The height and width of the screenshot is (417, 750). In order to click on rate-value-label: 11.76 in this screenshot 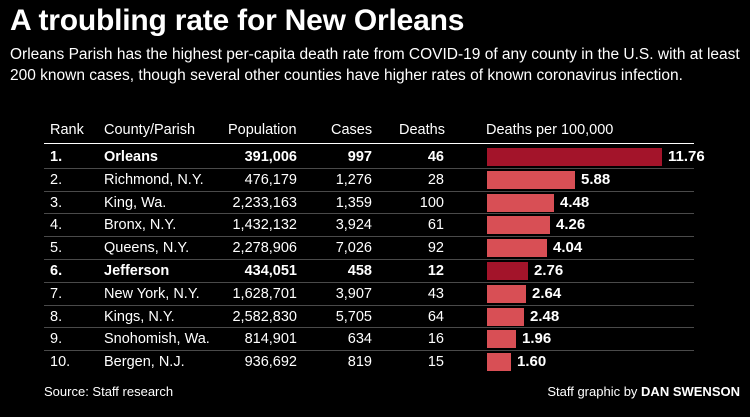, I will do `click(686, 156)`.